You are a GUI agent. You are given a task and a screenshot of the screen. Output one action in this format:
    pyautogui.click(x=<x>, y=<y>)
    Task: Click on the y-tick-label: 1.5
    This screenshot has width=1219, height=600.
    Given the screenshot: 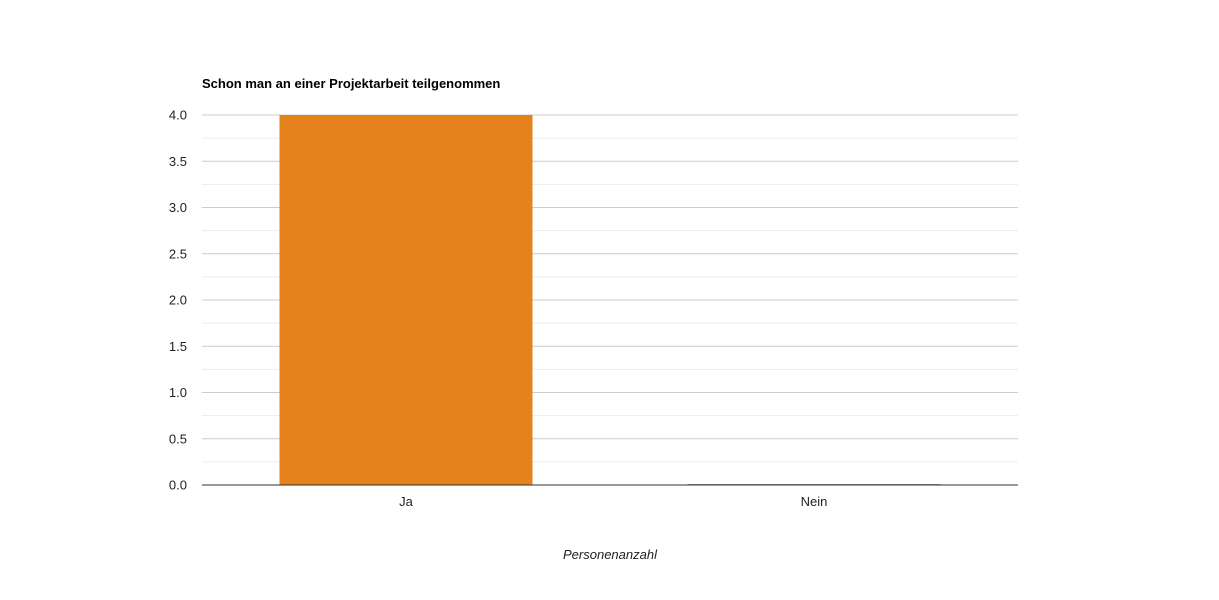 What is the action you would take?
    pyautogui.click(x=178, y=346)
    